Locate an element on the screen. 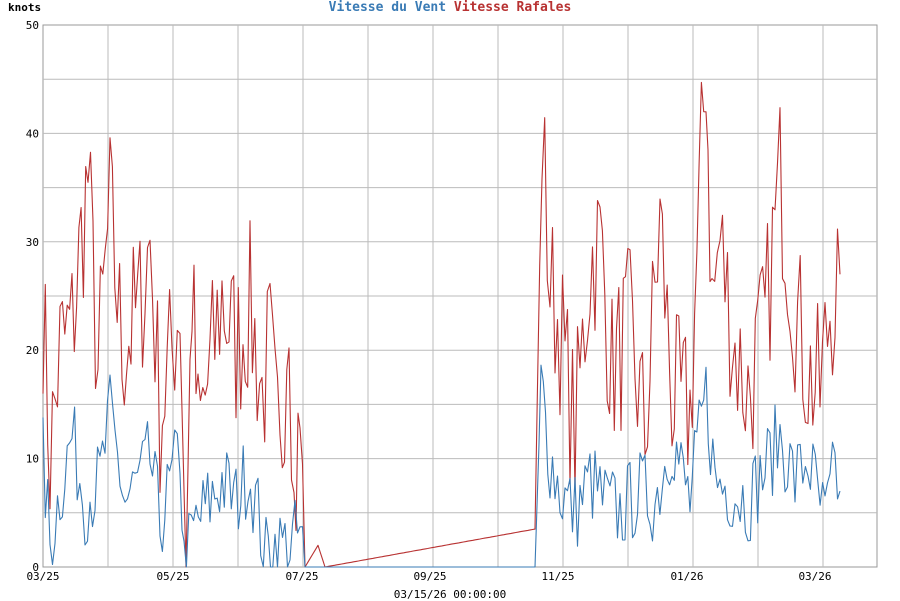  x-tick-label: 03/25 is located at coordinates (42, 576).